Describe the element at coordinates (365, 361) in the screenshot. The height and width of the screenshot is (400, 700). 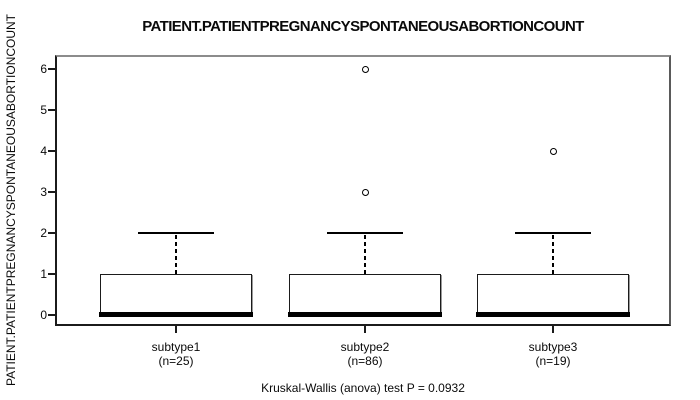
I see `x-category-n-label: (n=86)` at that location.